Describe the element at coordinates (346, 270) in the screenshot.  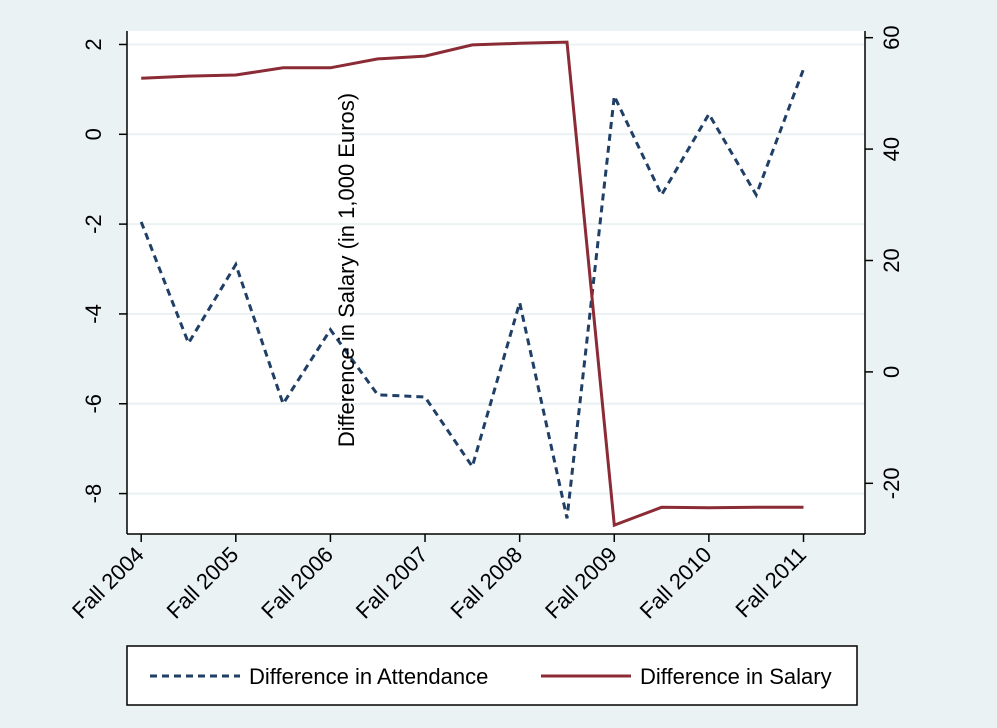
I see `right-y-axis-title: Difference in Salary (in 1,000 Euros)` at that location.